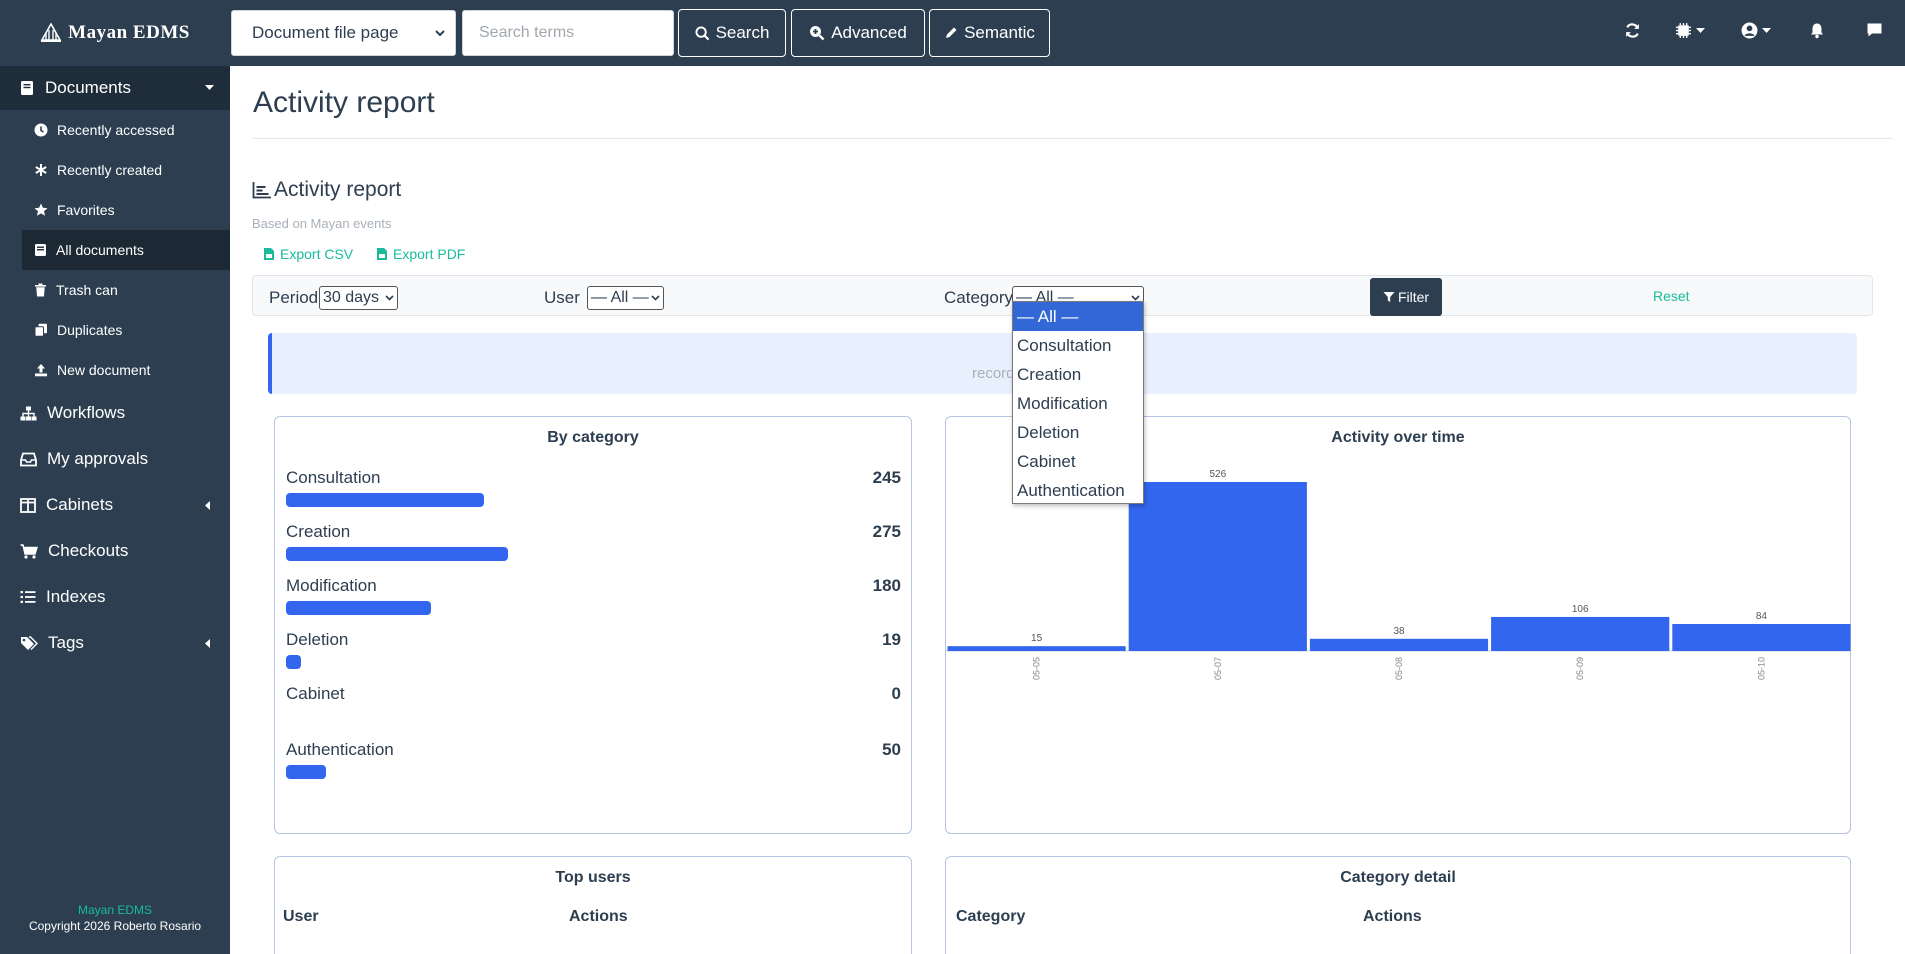  I want to click on page-title: Activity report, so click(344, 102).